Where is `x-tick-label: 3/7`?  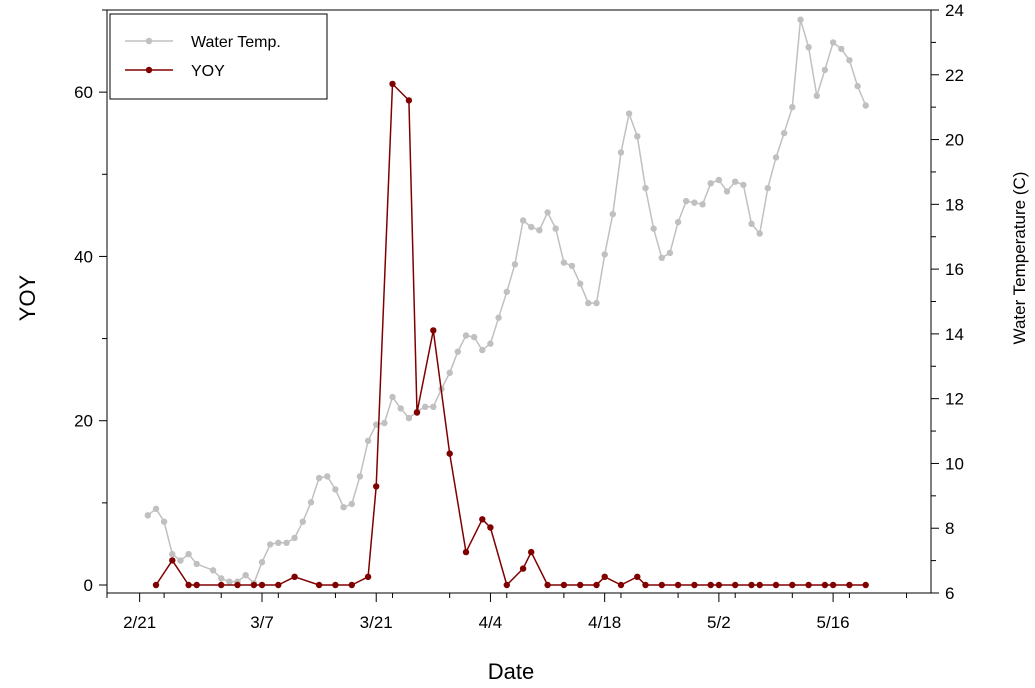 x-tick-label: 3/7 is located at coordinates (262, 622).